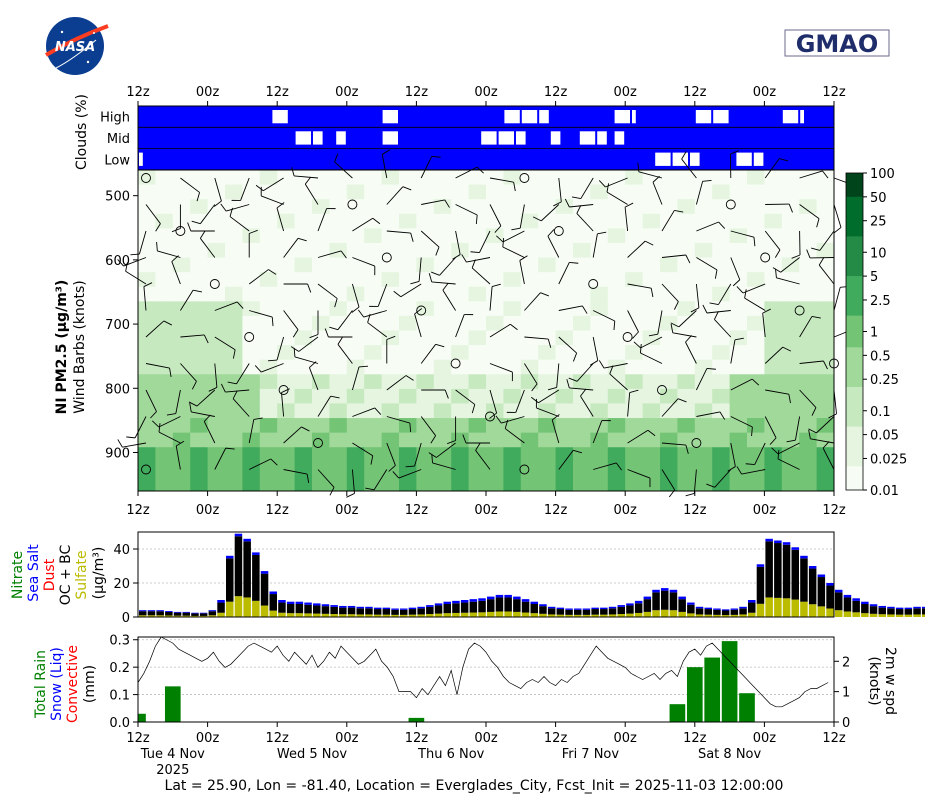 The height and width of the screenshot is (804, 925). I want to click on top-tick-label: 12z, so click(278, 92).